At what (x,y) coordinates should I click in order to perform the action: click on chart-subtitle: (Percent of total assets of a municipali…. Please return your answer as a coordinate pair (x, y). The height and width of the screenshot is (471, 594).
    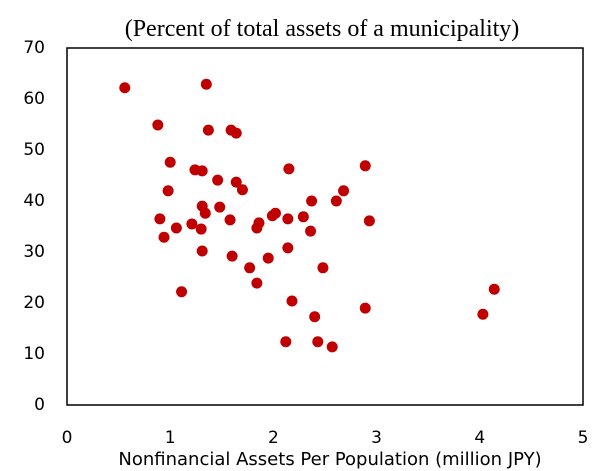
    Looking at the image, I should click on (322, 29).